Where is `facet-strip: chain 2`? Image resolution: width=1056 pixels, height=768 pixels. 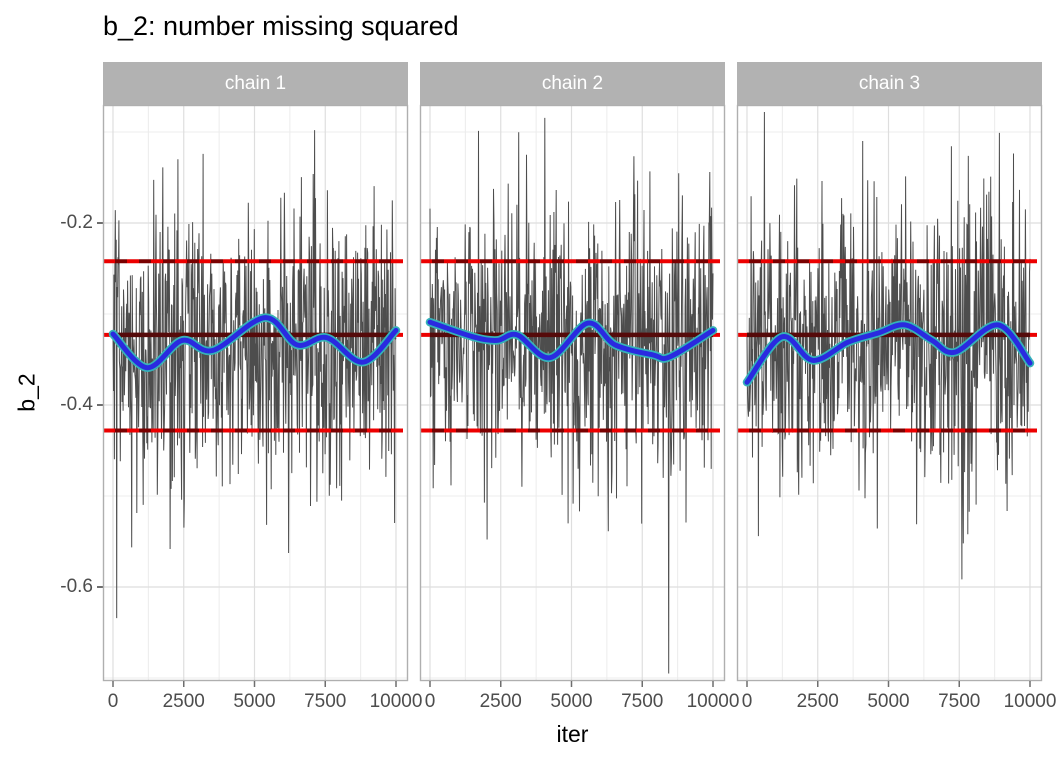 facet-strip: chain 2 is located at coordinates (572, 83).